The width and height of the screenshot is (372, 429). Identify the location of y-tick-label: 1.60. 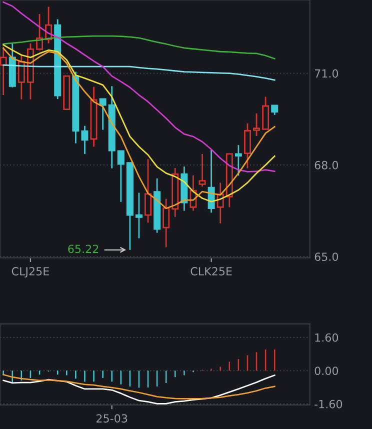
(326, 337).